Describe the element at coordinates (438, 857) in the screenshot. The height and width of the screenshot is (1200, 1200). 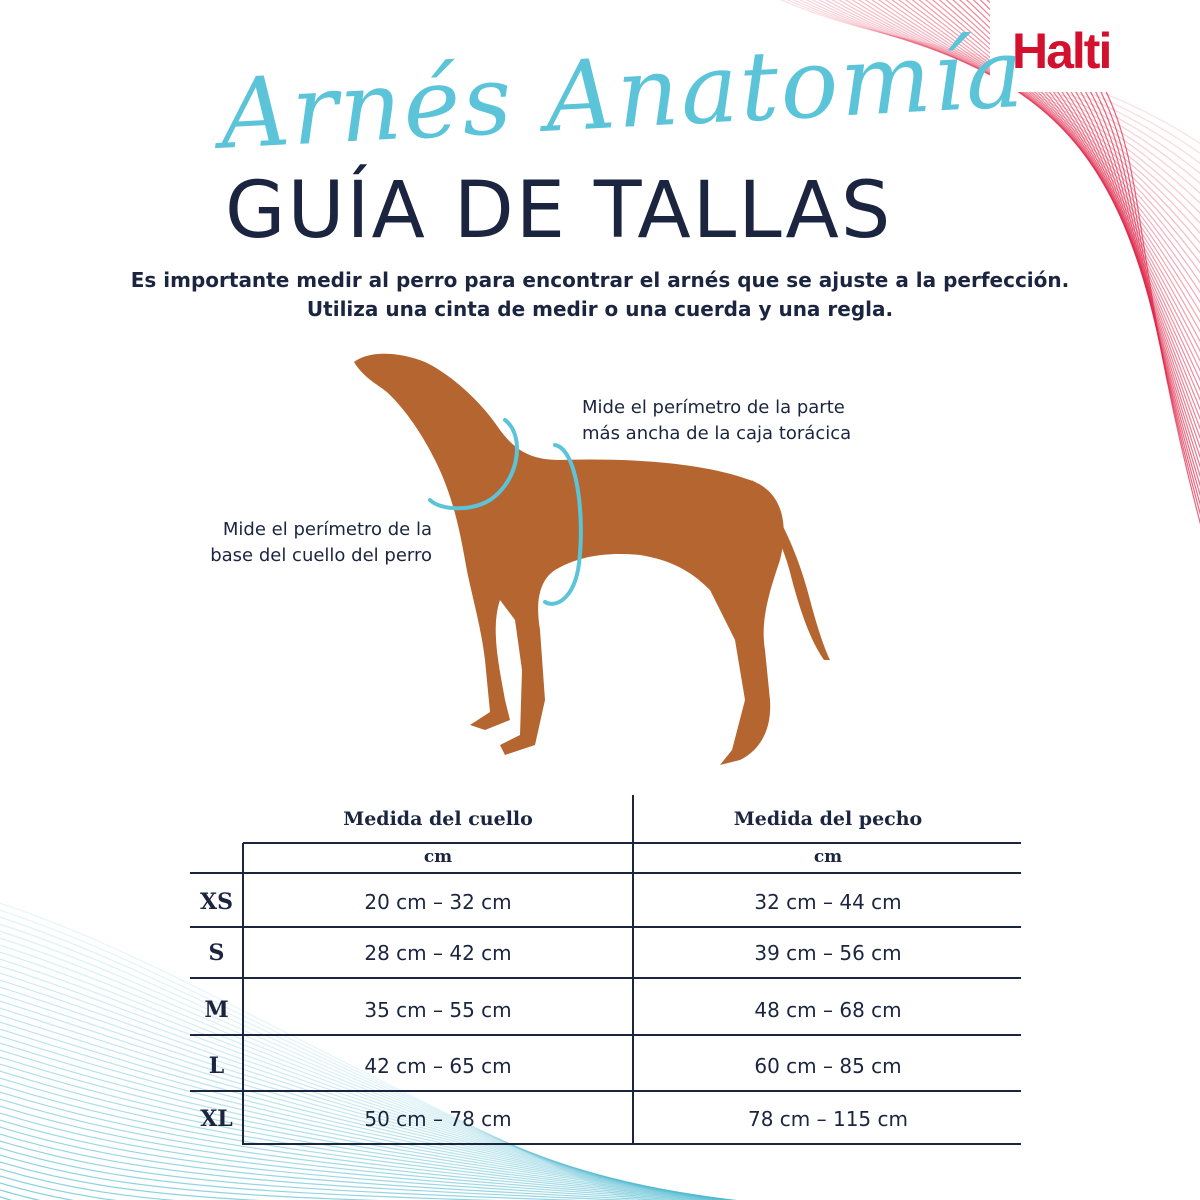
I see `unit-neck: cm` at that location.